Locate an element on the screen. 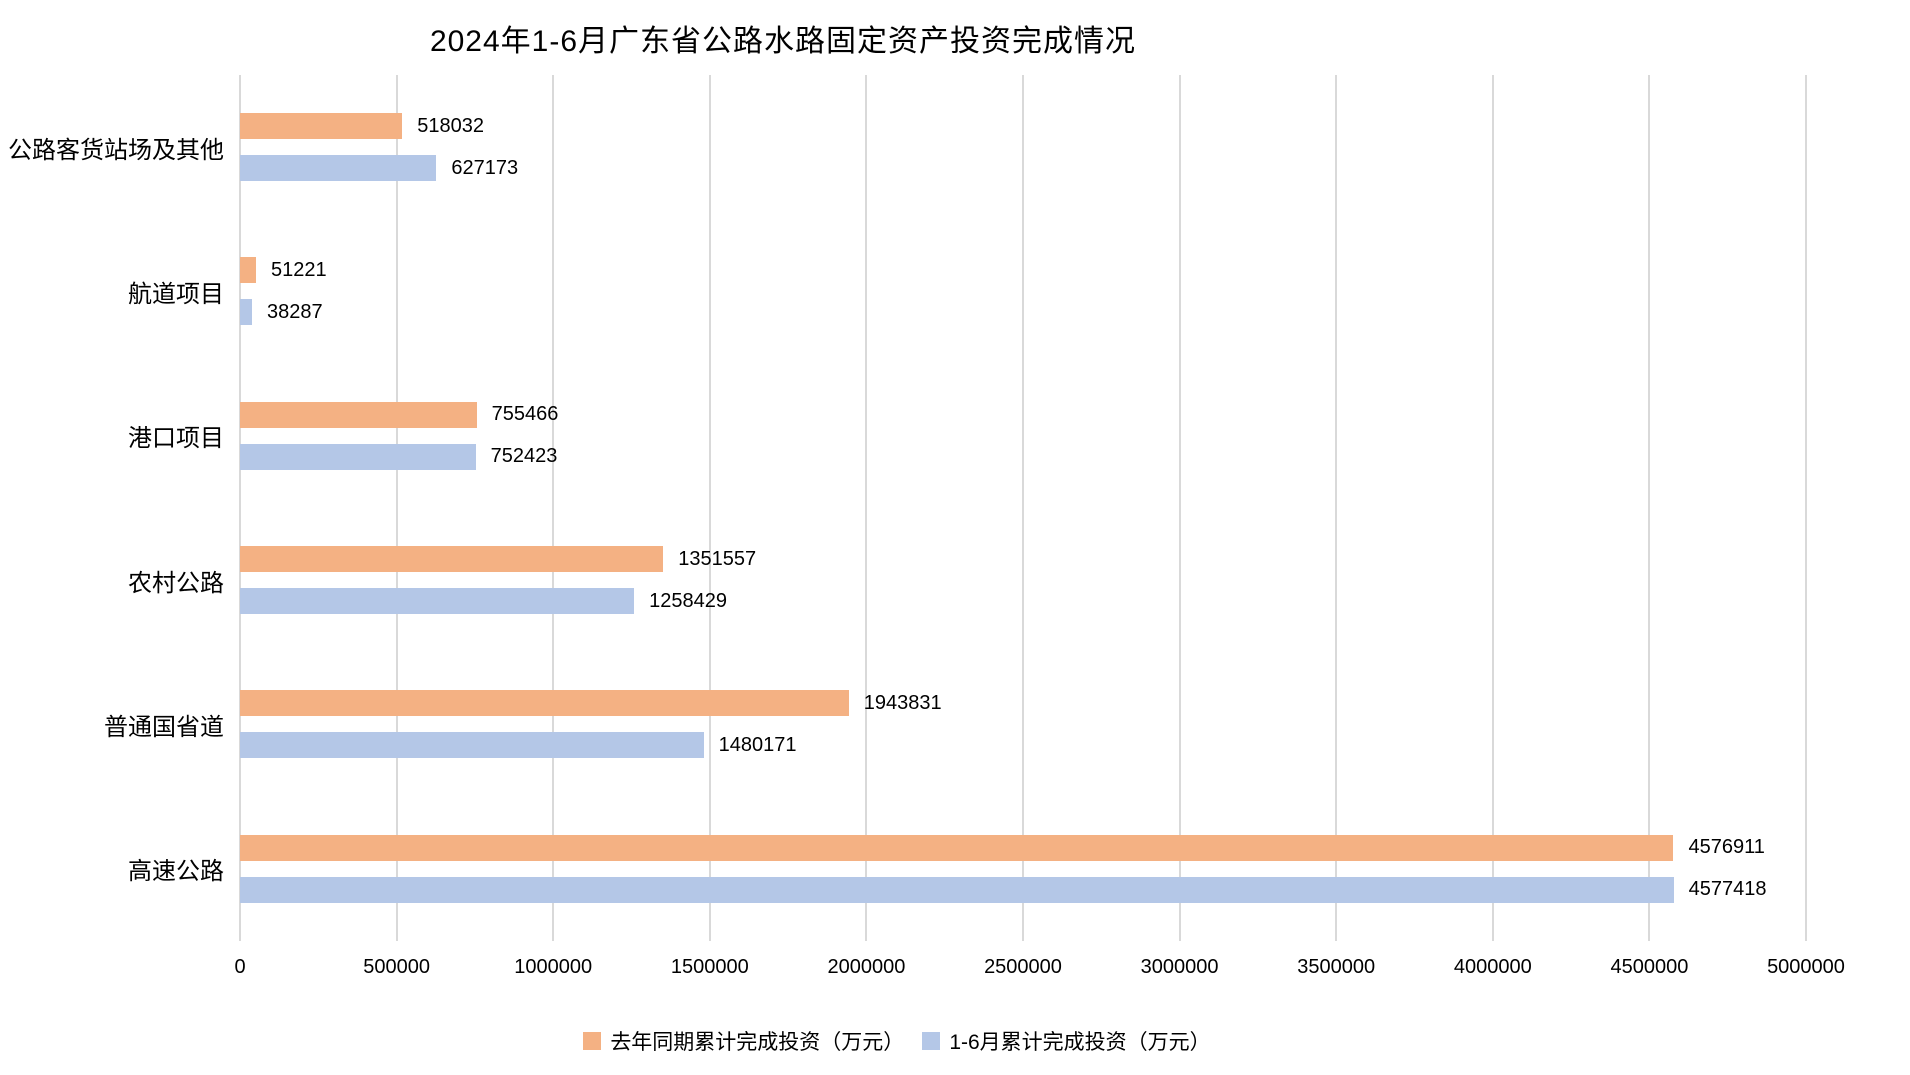 The image size is (1910, 1075). x-tick-label: 1000000 is located at coordinates (553, 967).